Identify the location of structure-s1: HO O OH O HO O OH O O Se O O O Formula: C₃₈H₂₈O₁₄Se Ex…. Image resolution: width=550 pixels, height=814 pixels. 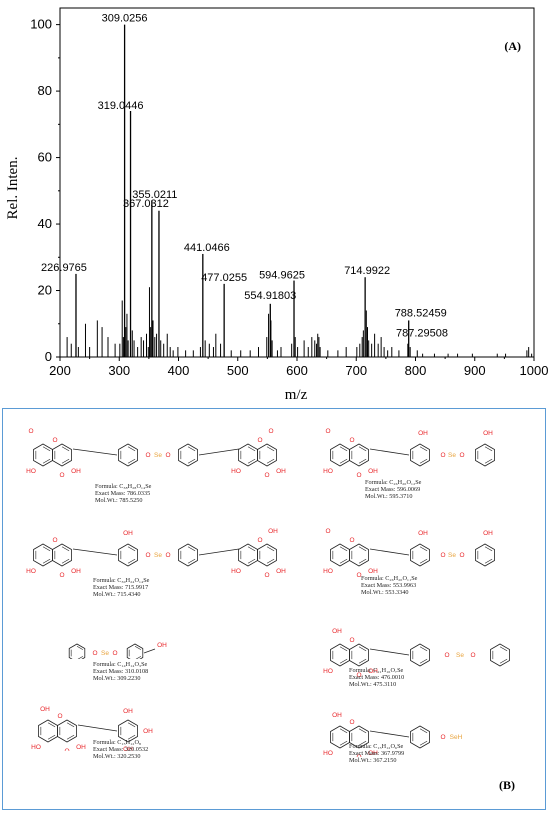
(158, 463).